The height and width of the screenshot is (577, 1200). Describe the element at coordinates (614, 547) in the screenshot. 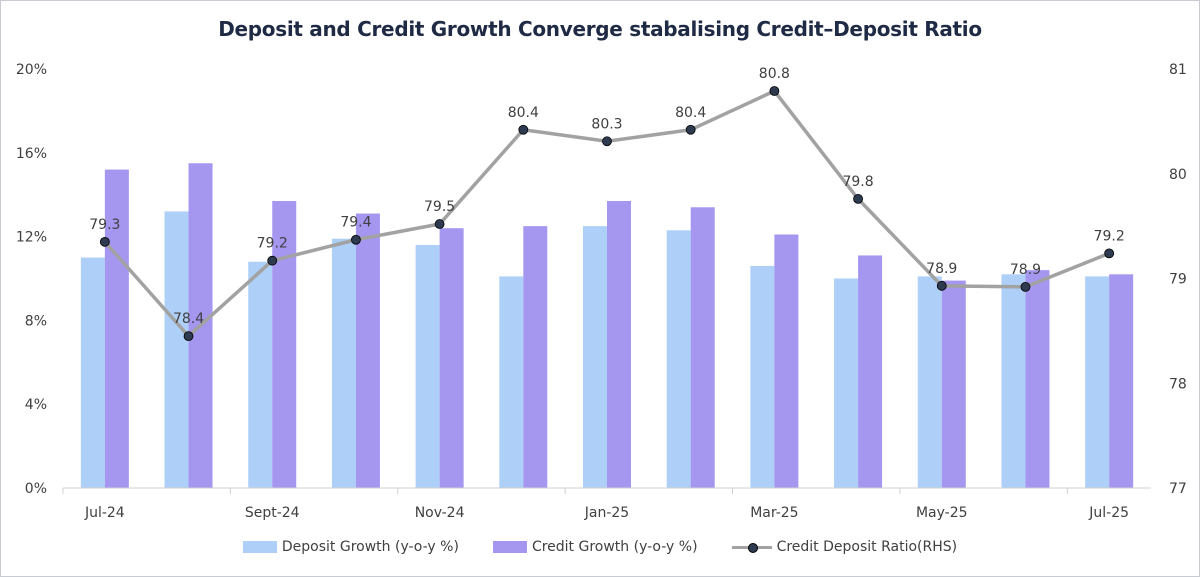

I see `legend-label-credit: Credit Growth (y-o-y %)` at that location.